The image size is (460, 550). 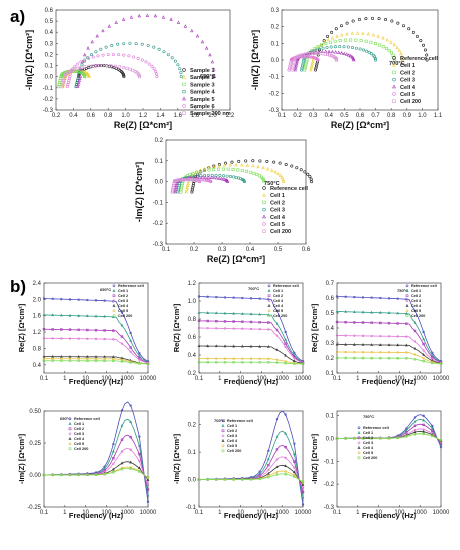 I want to click on y-tick-label: 0.3, so click(x=49, y=44).